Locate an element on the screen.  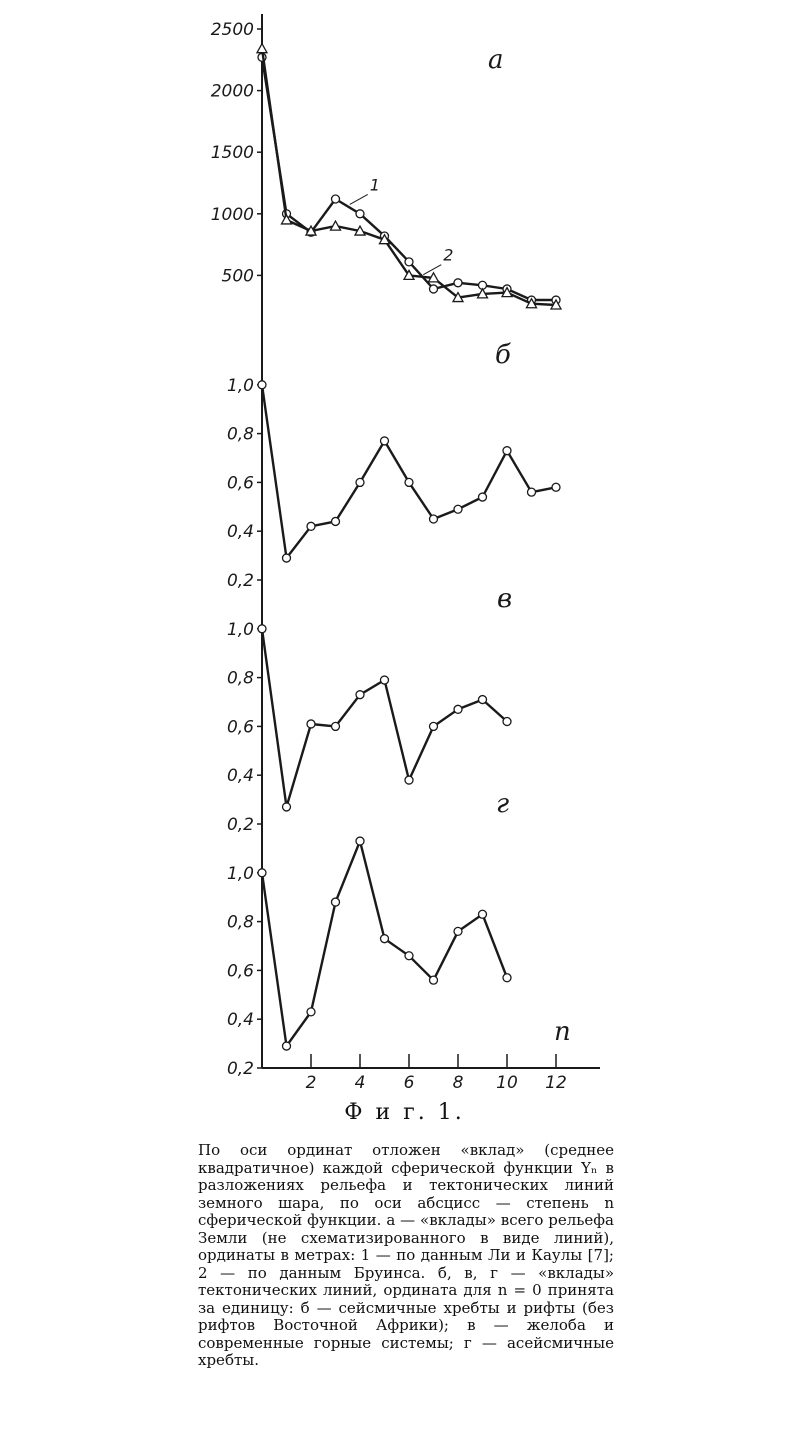
x-tick-label: 6 is located at coordinates (409, 1083).